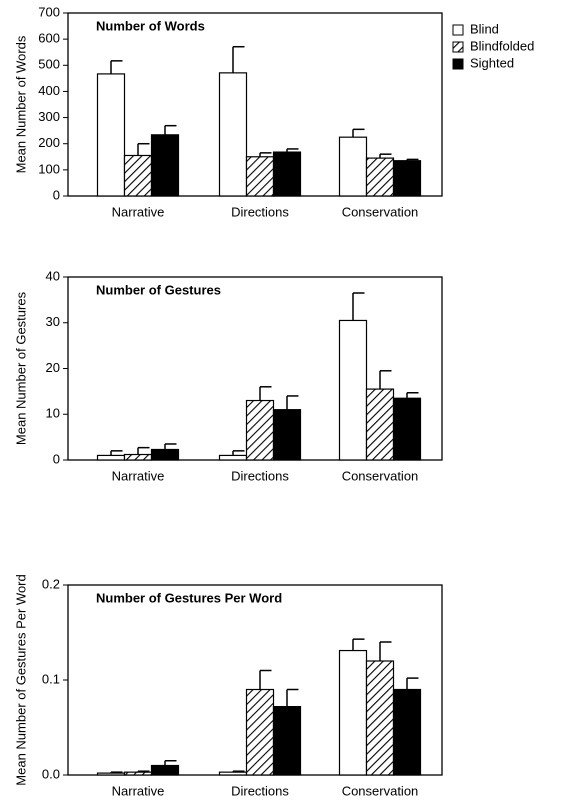  What do you see at coordinates (49, 142) in the screenshot?
I see `y-tick-label: 200` at bounding box center [49, 142].